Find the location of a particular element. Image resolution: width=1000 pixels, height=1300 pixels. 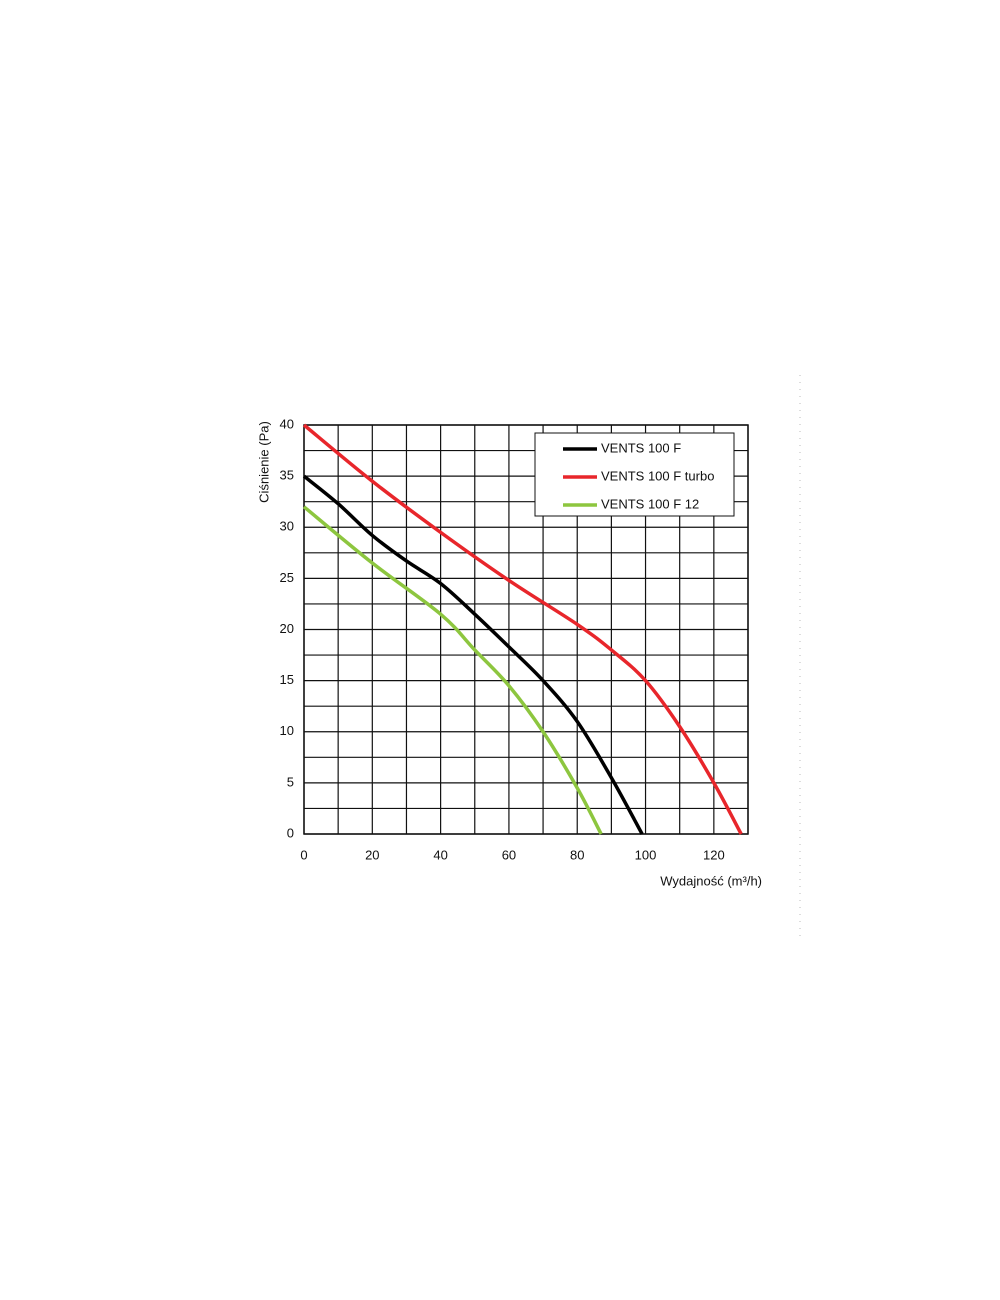

x-tick-label: 120 is located at coordinates (714, 854).